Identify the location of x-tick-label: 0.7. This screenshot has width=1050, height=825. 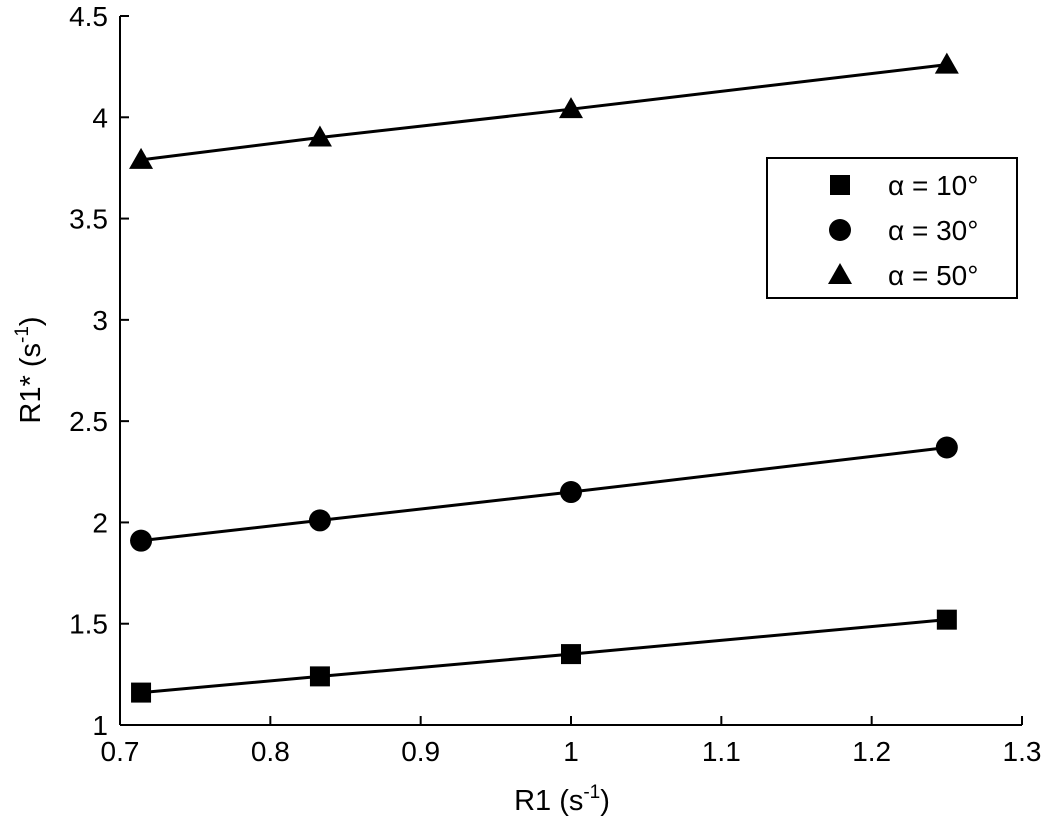
(120, 751).